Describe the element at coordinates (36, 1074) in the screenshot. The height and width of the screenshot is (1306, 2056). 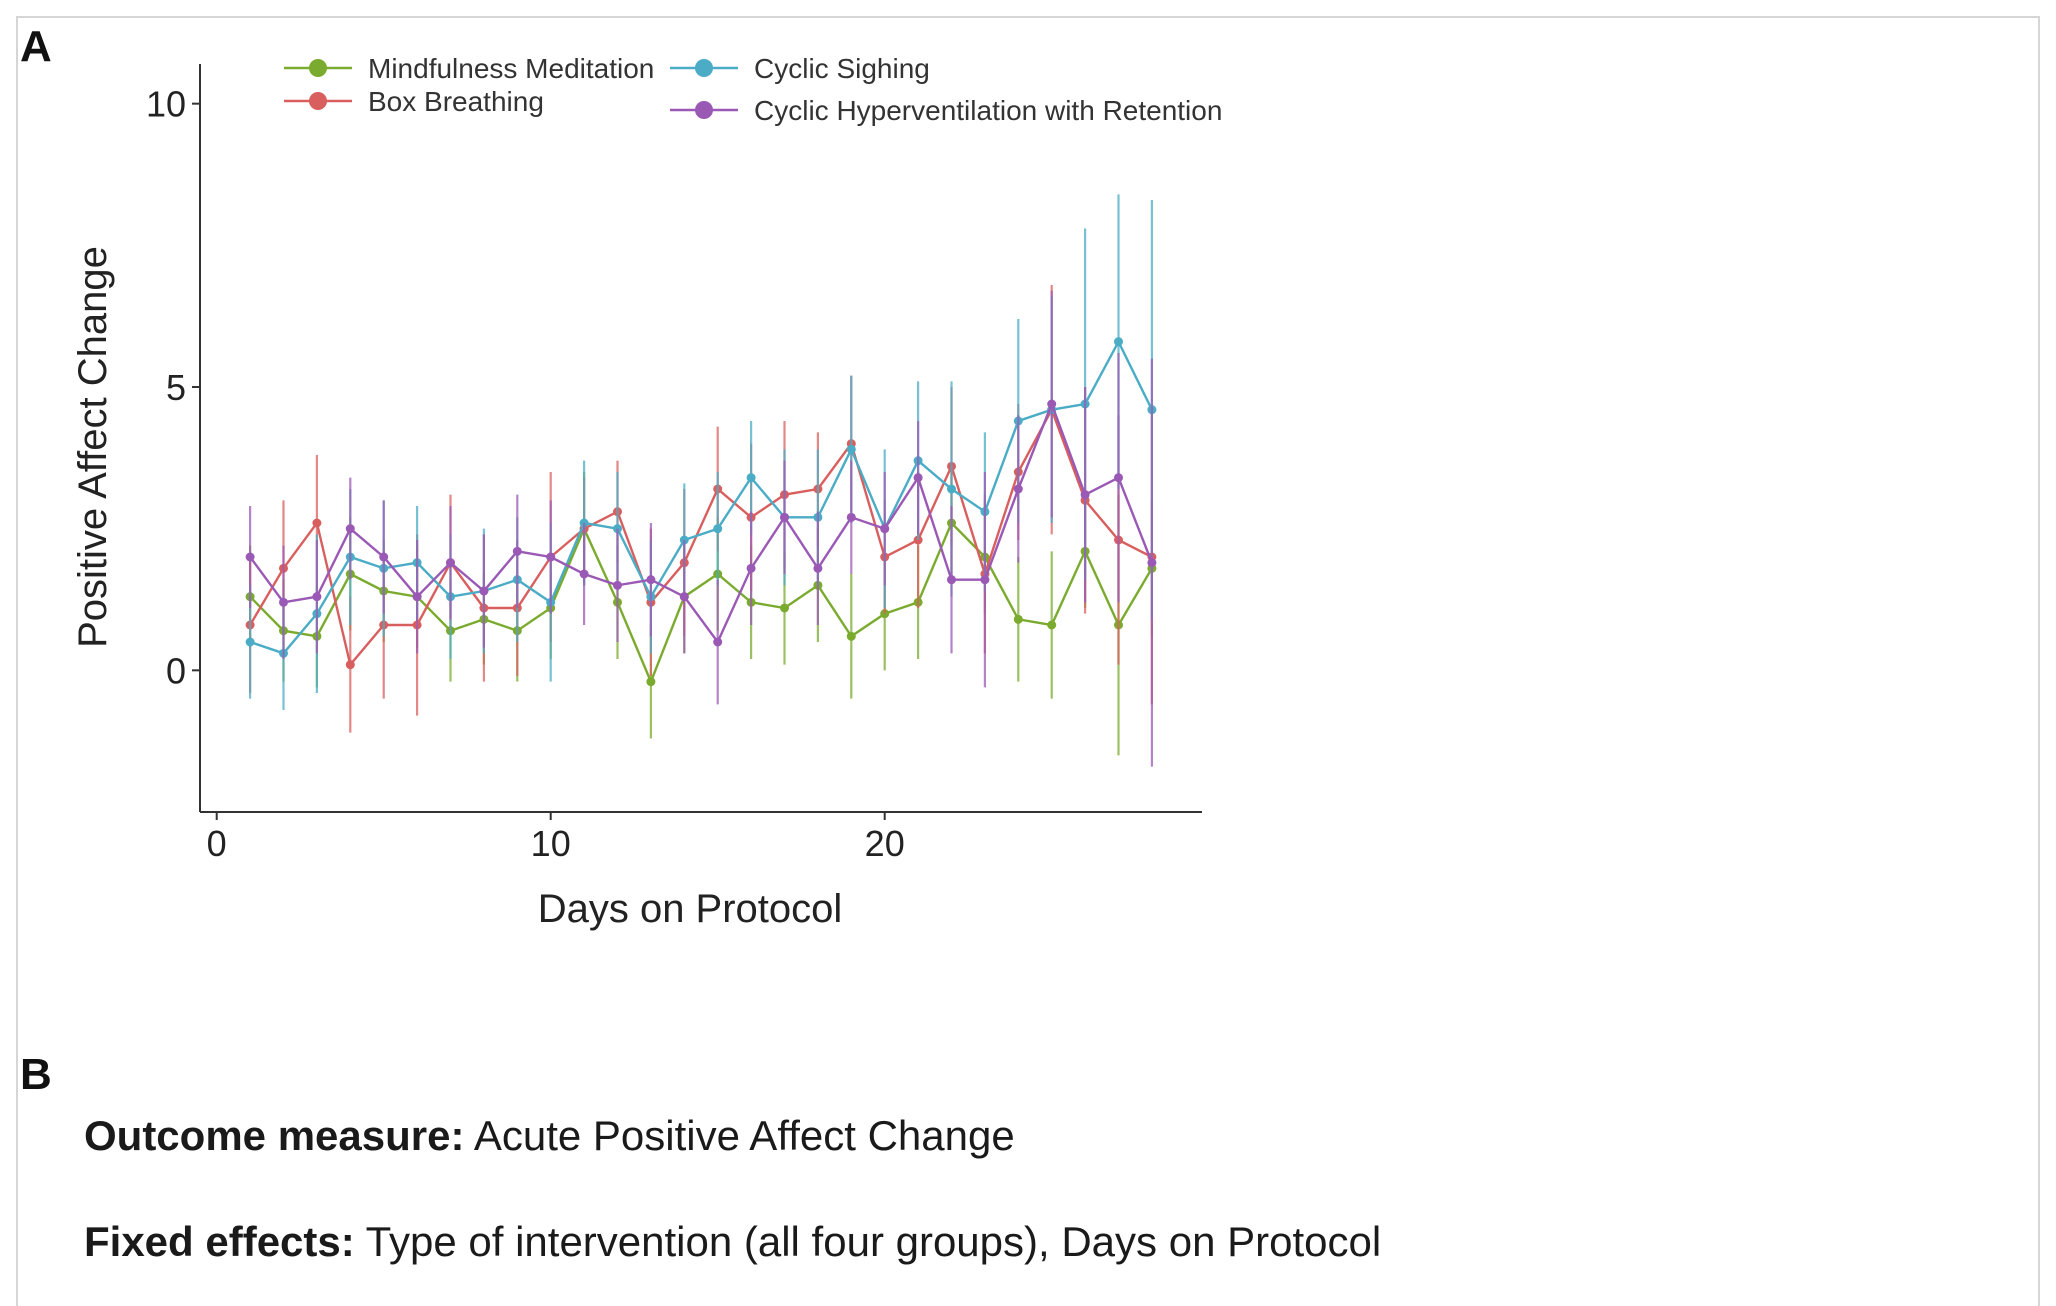
I see `panel-b-label: B` at that location.